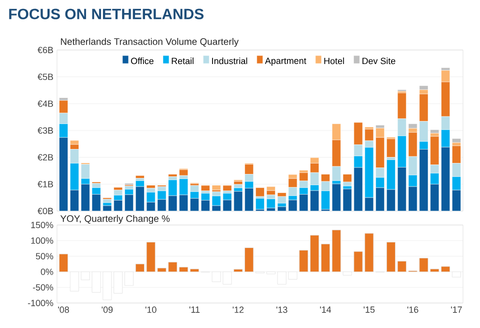 The width and height of the screenshot is (480, 328). Describe the element at coordinates (326, 309) in the screenshot. I see `x-tick-label: '14` at that location.